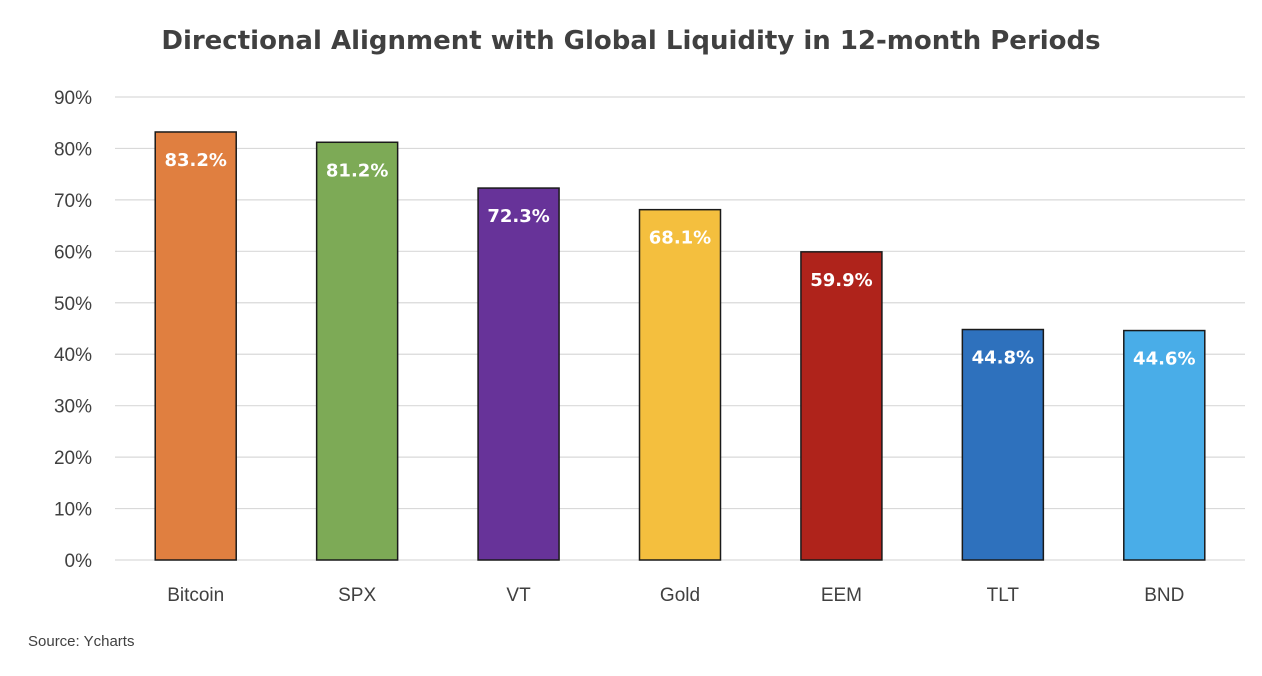 The width and height of the screenshot is (1262, 676). Describe the element at coordinates (73, 252) in the screenshot. I see `y-tick-label: 60%` at that location.